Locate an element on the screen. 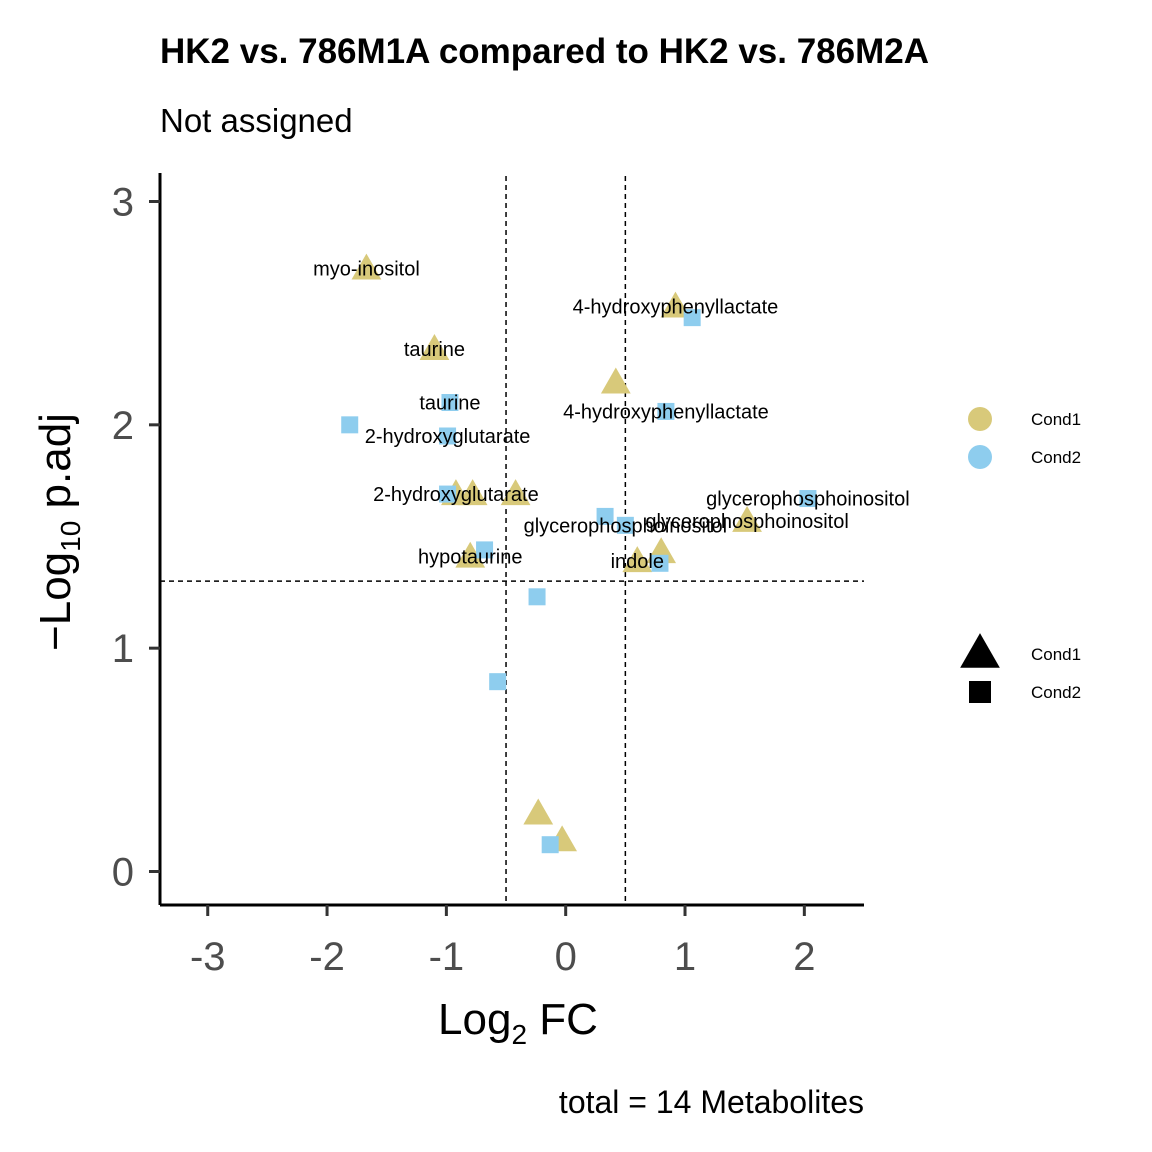 The height and width of the screenshot is (1152, 1152). legend-color-key-cond1 is located at coordinates (980, 419).